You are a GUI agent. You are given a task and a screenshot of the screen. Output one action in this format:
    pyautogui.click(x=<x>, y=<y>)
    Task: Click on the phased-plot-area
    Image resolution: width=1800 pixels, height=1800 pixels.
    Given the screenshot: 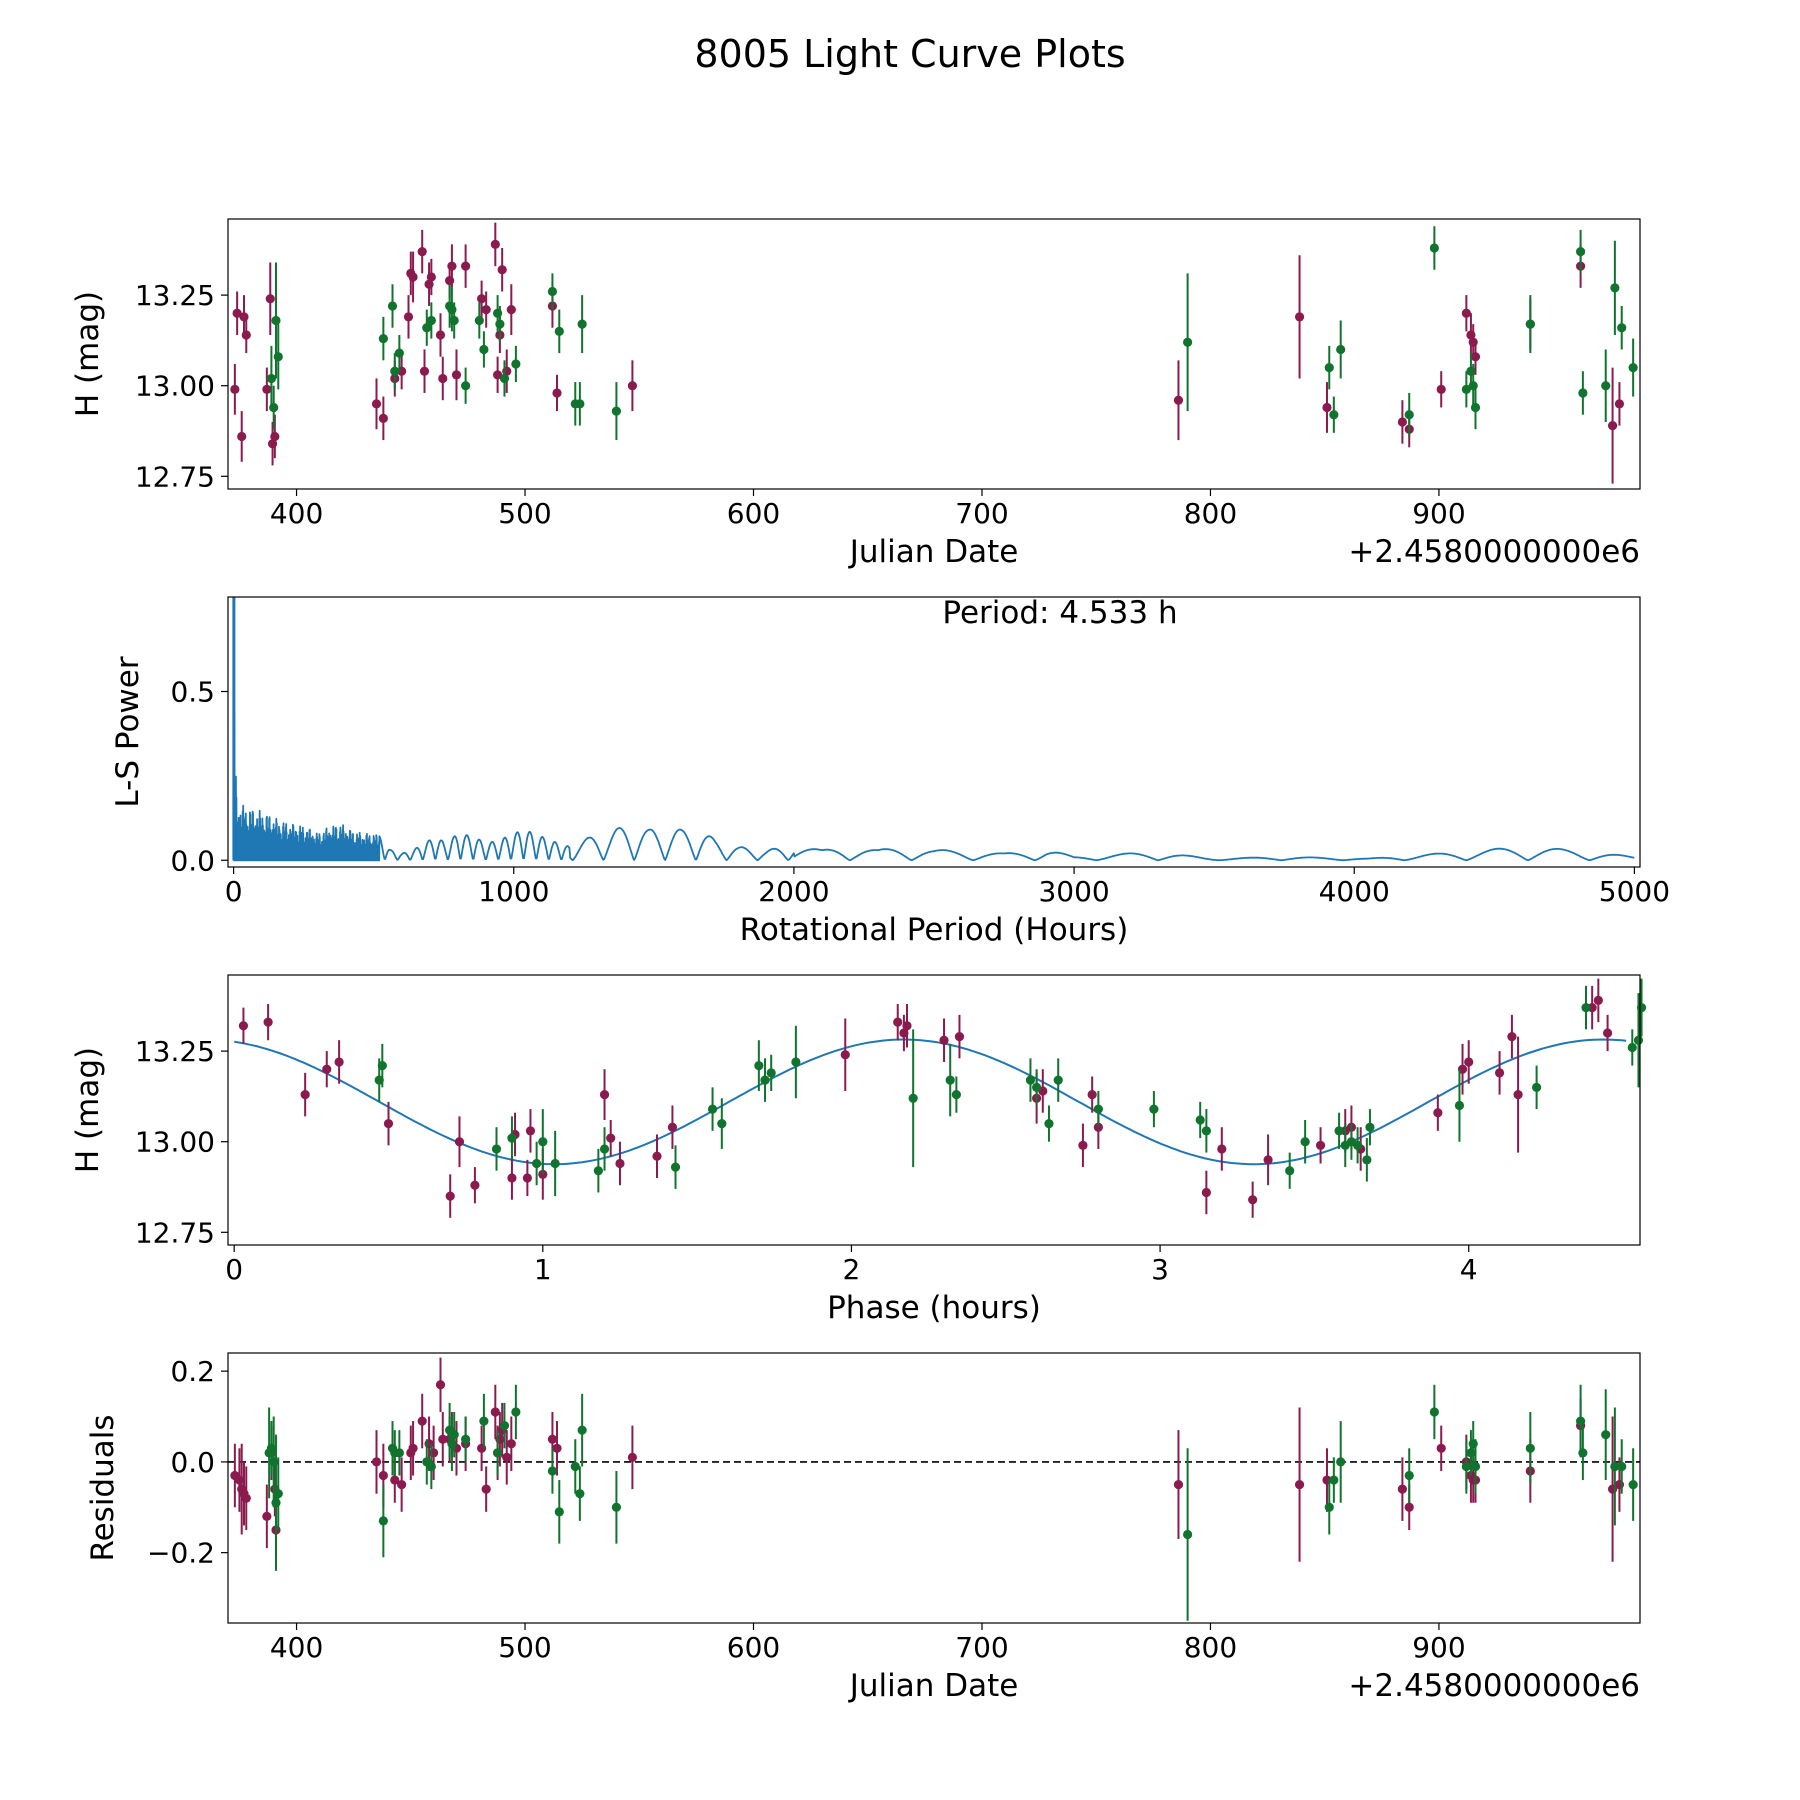 What is the action you would take?
    pyautogui.click(x=940, y=1098)
    